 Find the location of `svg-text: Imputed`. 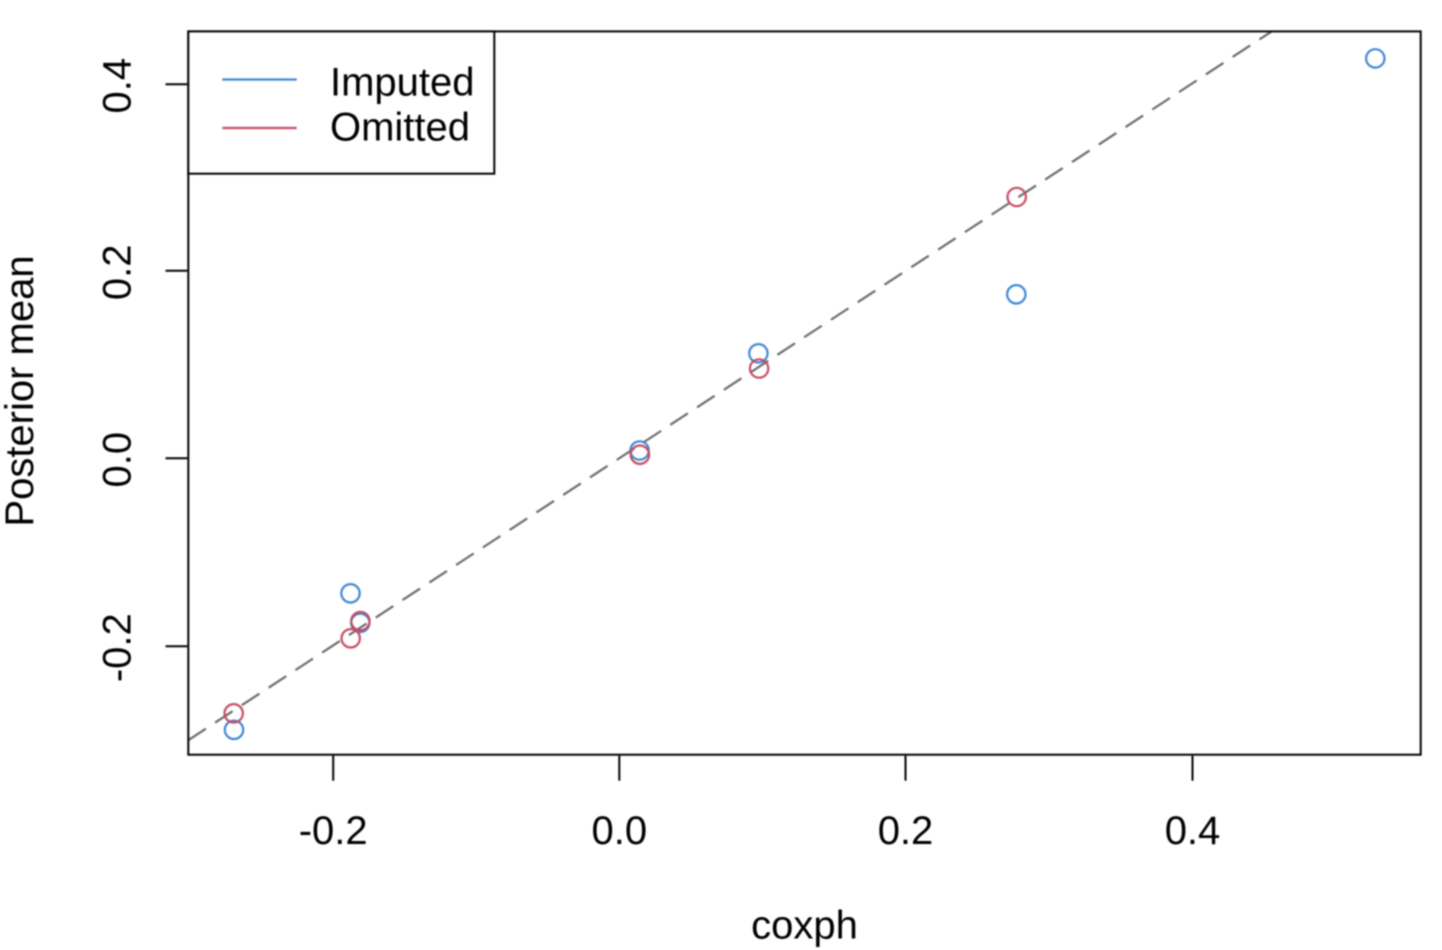

svg-text: Imputed is located at coordinates (402, 83).